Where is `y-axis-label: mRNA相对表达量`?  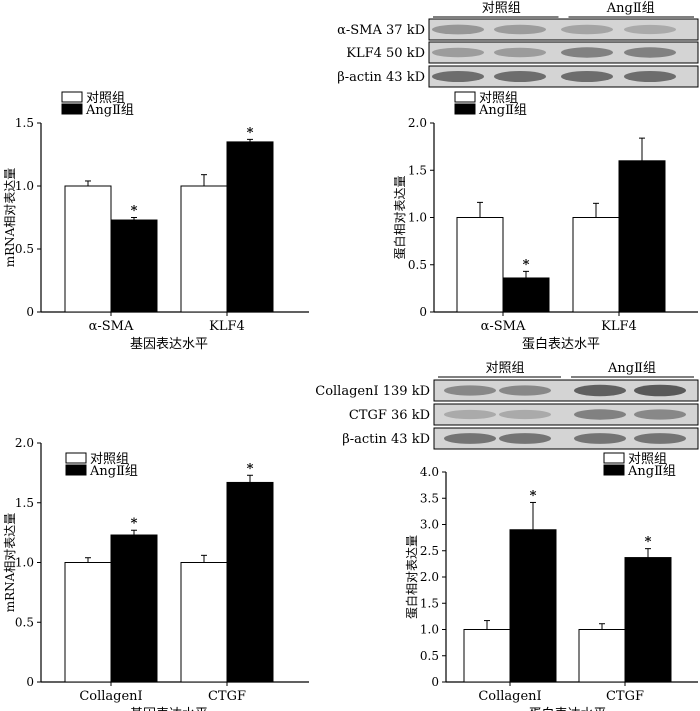 y-axis-label: mRNA相对表达量 is located at coordinates (10, 563).